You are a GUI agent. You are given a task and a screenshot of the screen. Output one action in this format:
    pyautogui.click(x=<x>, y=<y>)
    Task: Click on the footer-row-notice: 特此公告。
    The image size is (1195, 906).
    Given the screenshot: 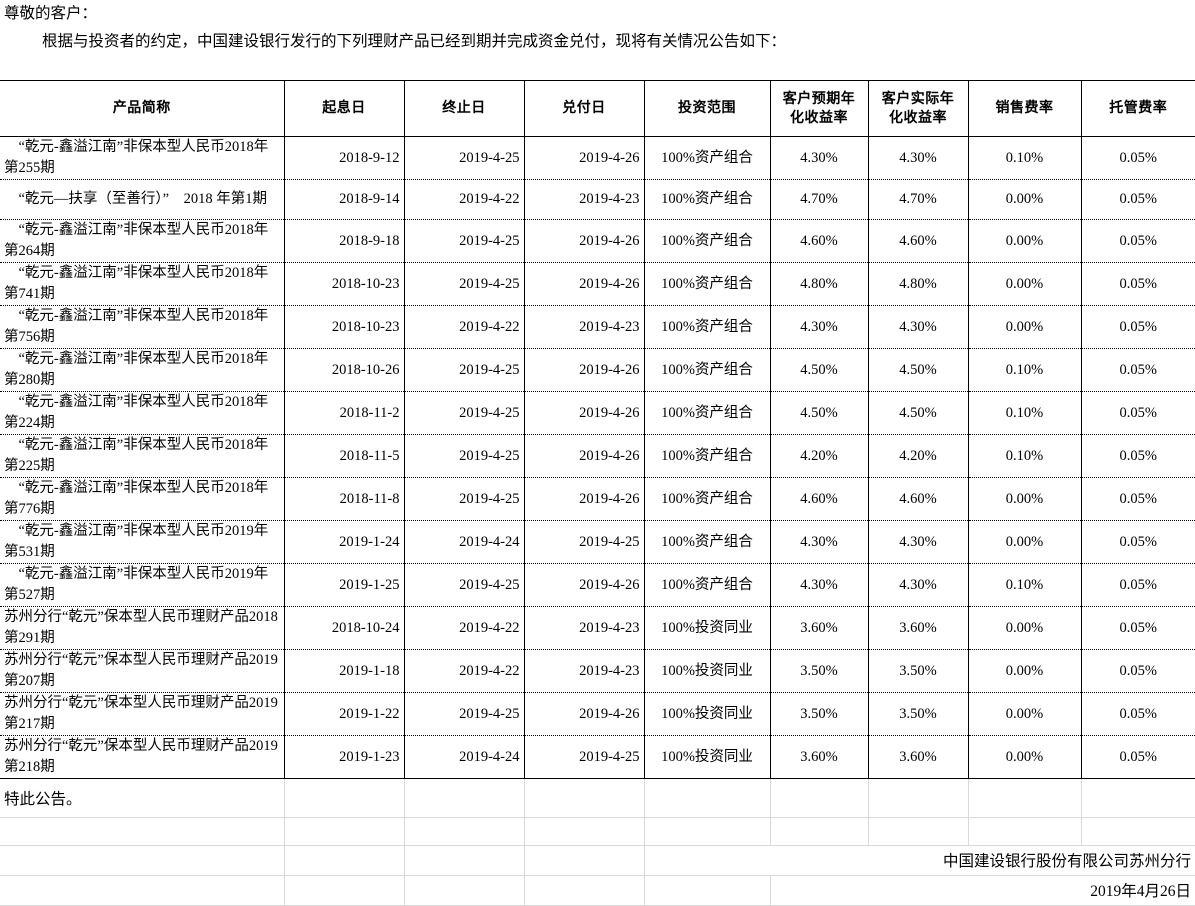 What is the action you would take?
    pyautogui.click(x=597, y=798)
    